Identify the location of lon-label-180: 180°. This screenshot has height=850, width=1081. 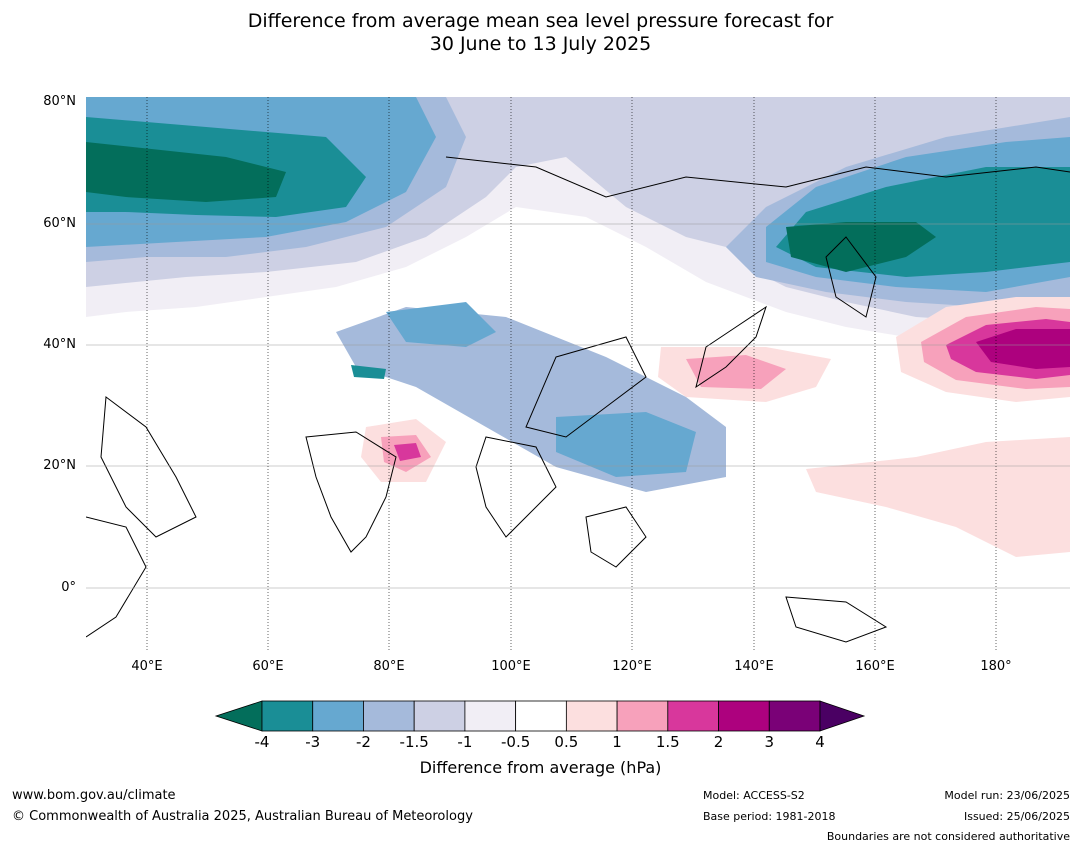
(996, 666).